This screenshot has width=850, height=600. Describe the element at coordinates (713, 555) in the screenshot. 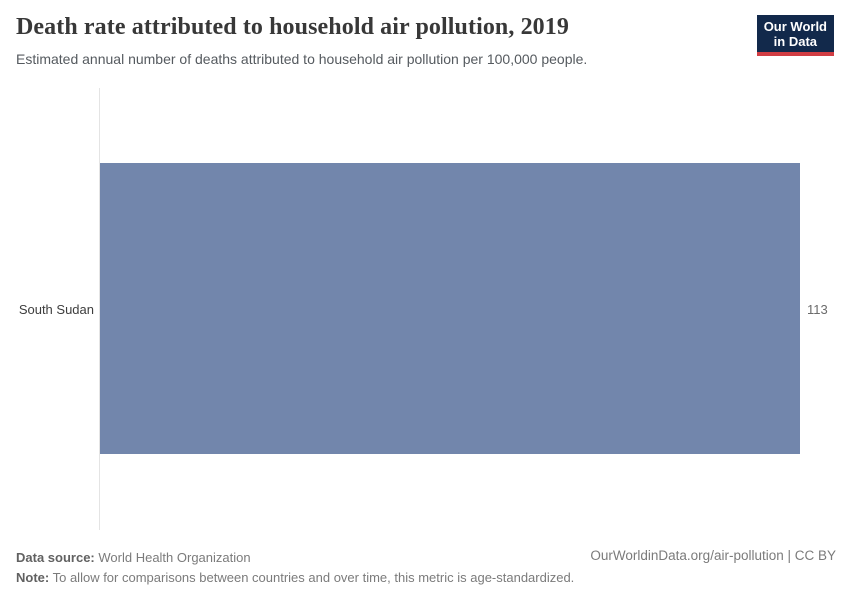

I see `attribution-link: OurWorldinData.org/air-pollution | CC BY` at that location.